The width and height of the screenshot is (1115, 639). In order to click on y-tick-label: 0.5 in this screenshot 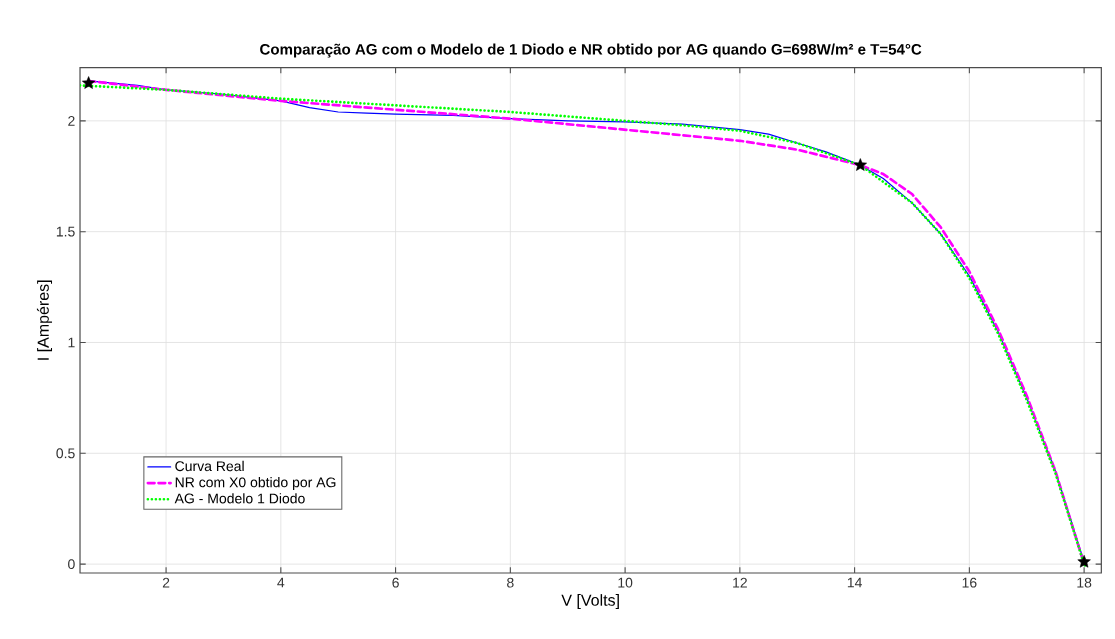, I will do `click(65, 453)`.